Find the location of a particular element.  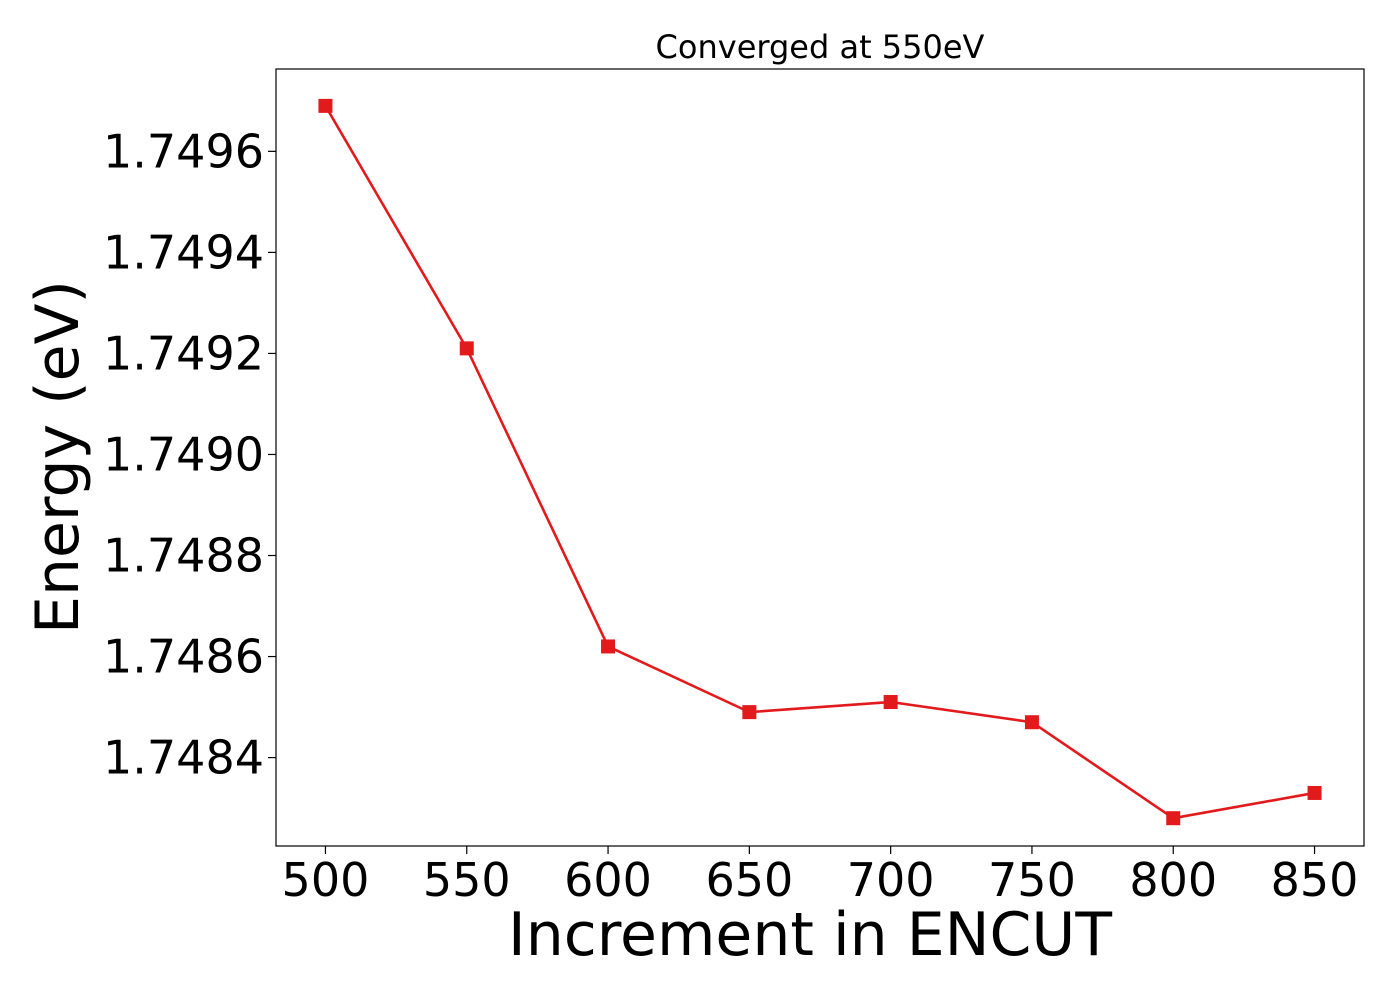

x-tick-label: 750 is located at coordinates (1032, 880).